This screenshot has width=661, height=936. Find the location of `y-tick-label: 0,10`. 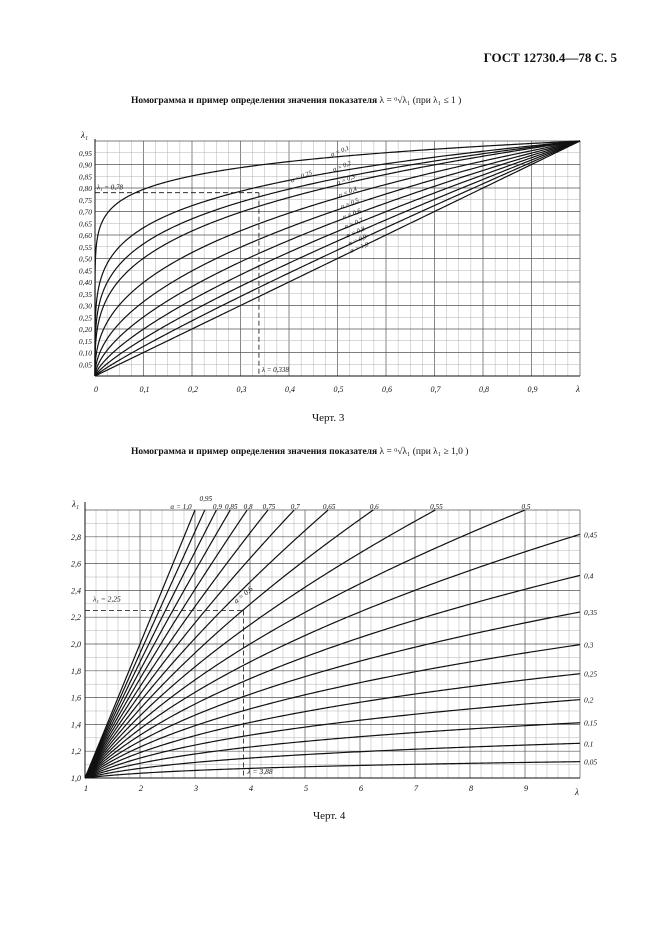

y-tick-label: 0,10 is located at coordinates (85, 353).